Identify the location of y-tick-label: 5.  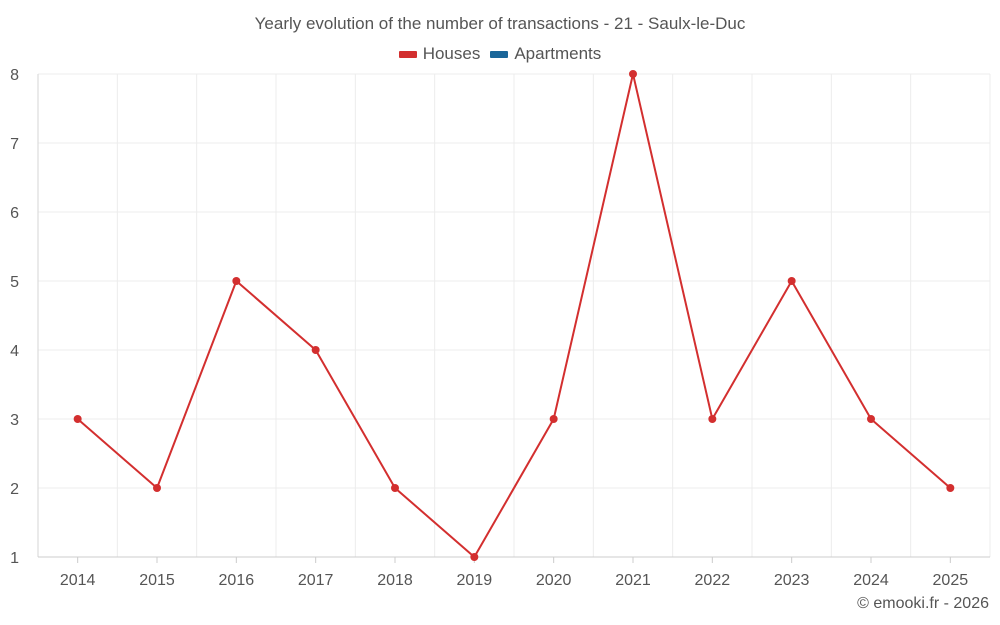
(14, 282).